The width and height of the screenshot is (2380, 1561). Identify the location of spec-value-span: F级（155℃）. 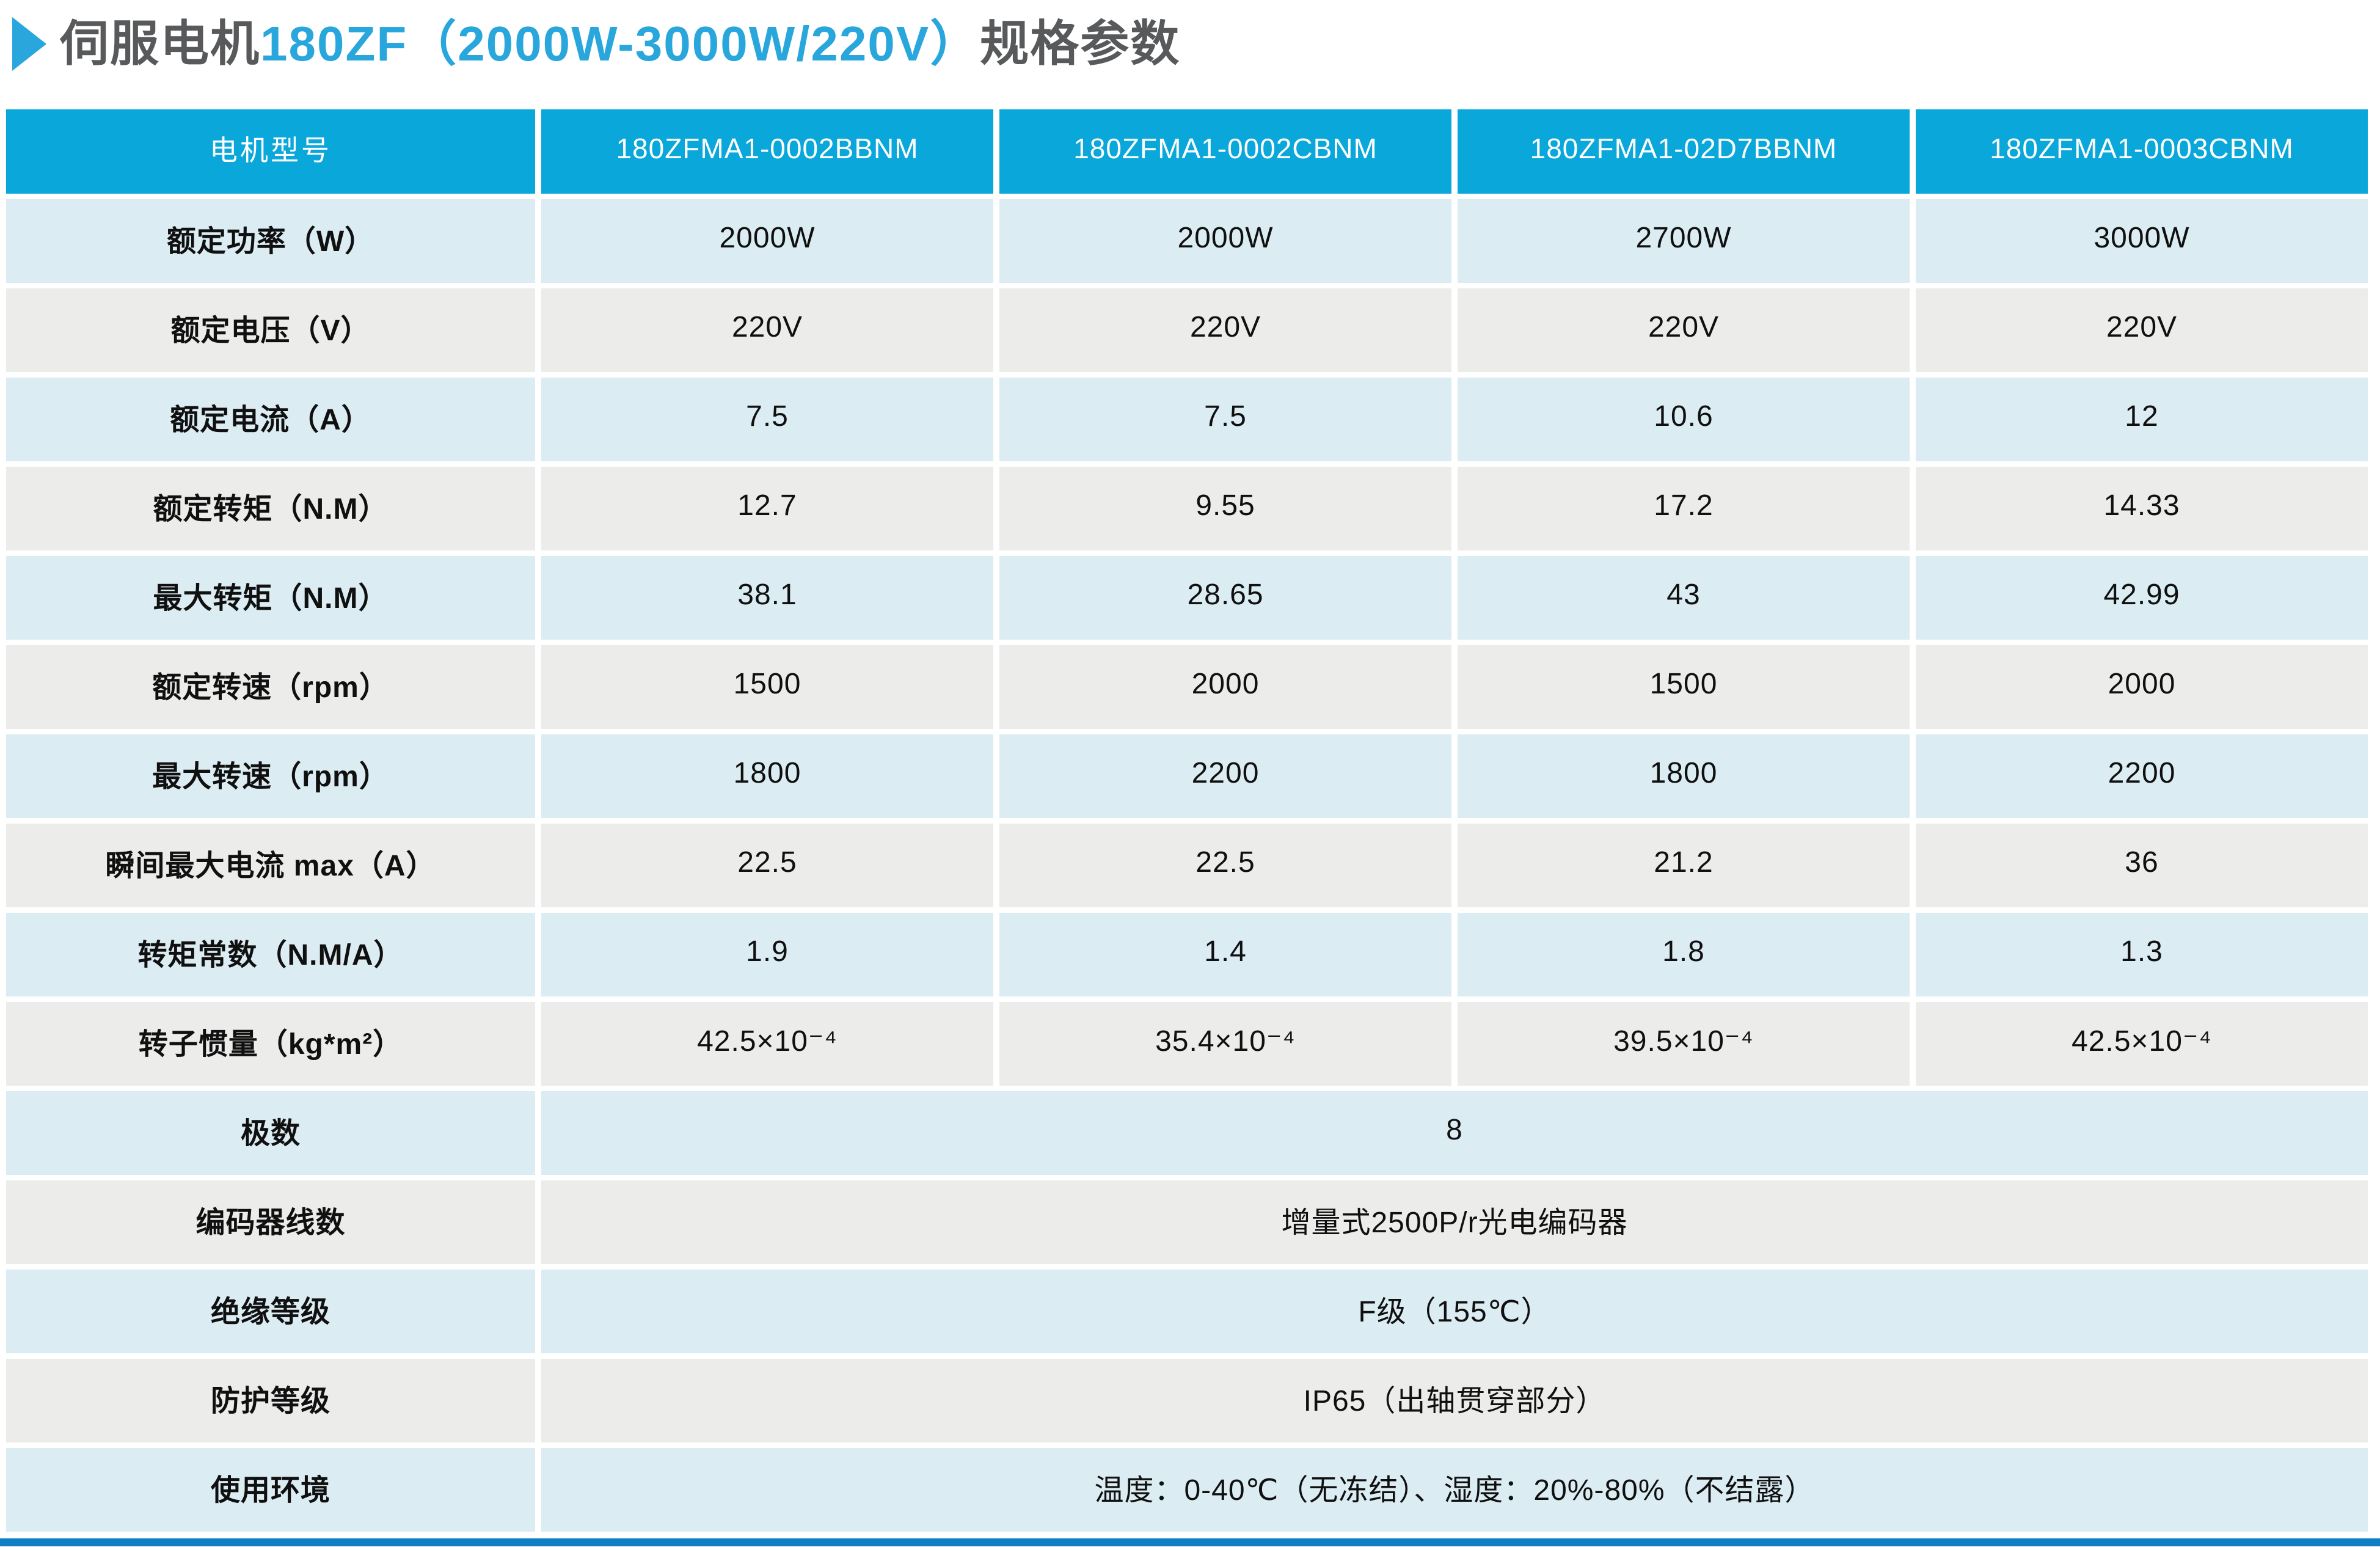
(1454, 1311).